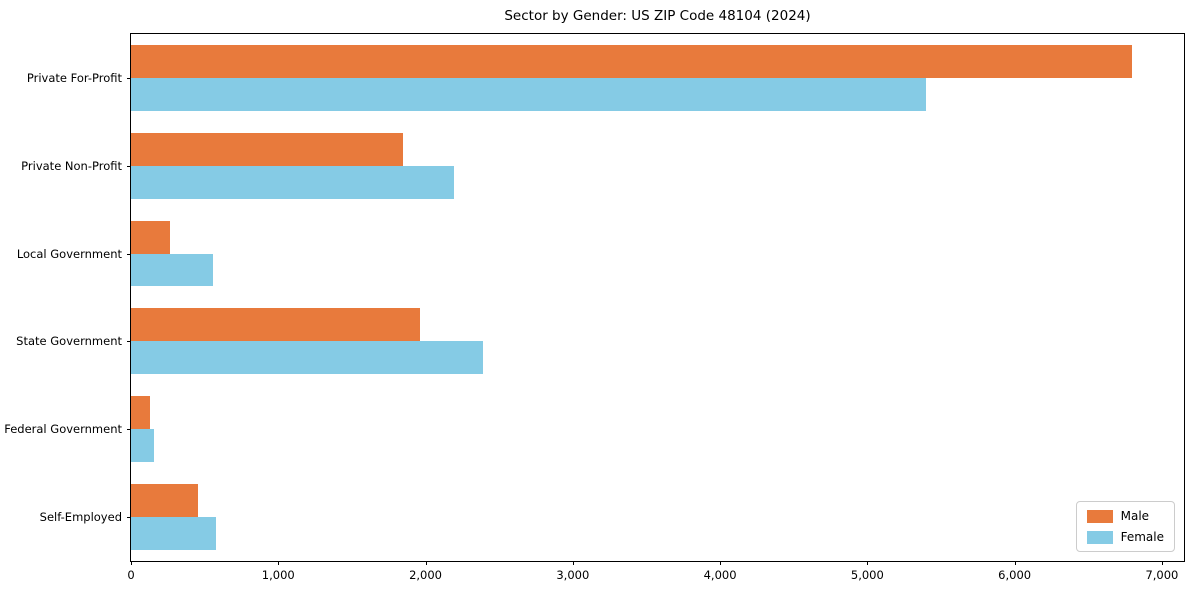  What do you see at coordinates (867, 575) in the screenshot?
I see `x-axis-tick-label: 5,000` at bounding box center [867, 575].